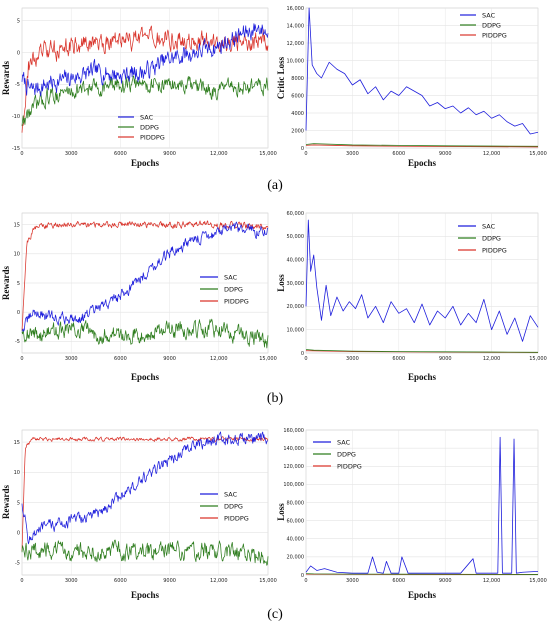 The width and height of the screenshot is (550, 625). What do you see at coordinates (16, 117) in the screenshot?
I see `y-tick-label: -10` at bounding box center [16, 117].